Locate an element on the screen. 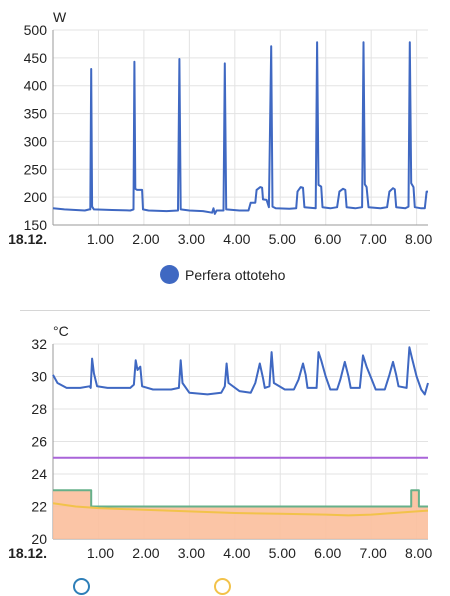  y-tick-label: 30 is located at coordinates (39, 377).